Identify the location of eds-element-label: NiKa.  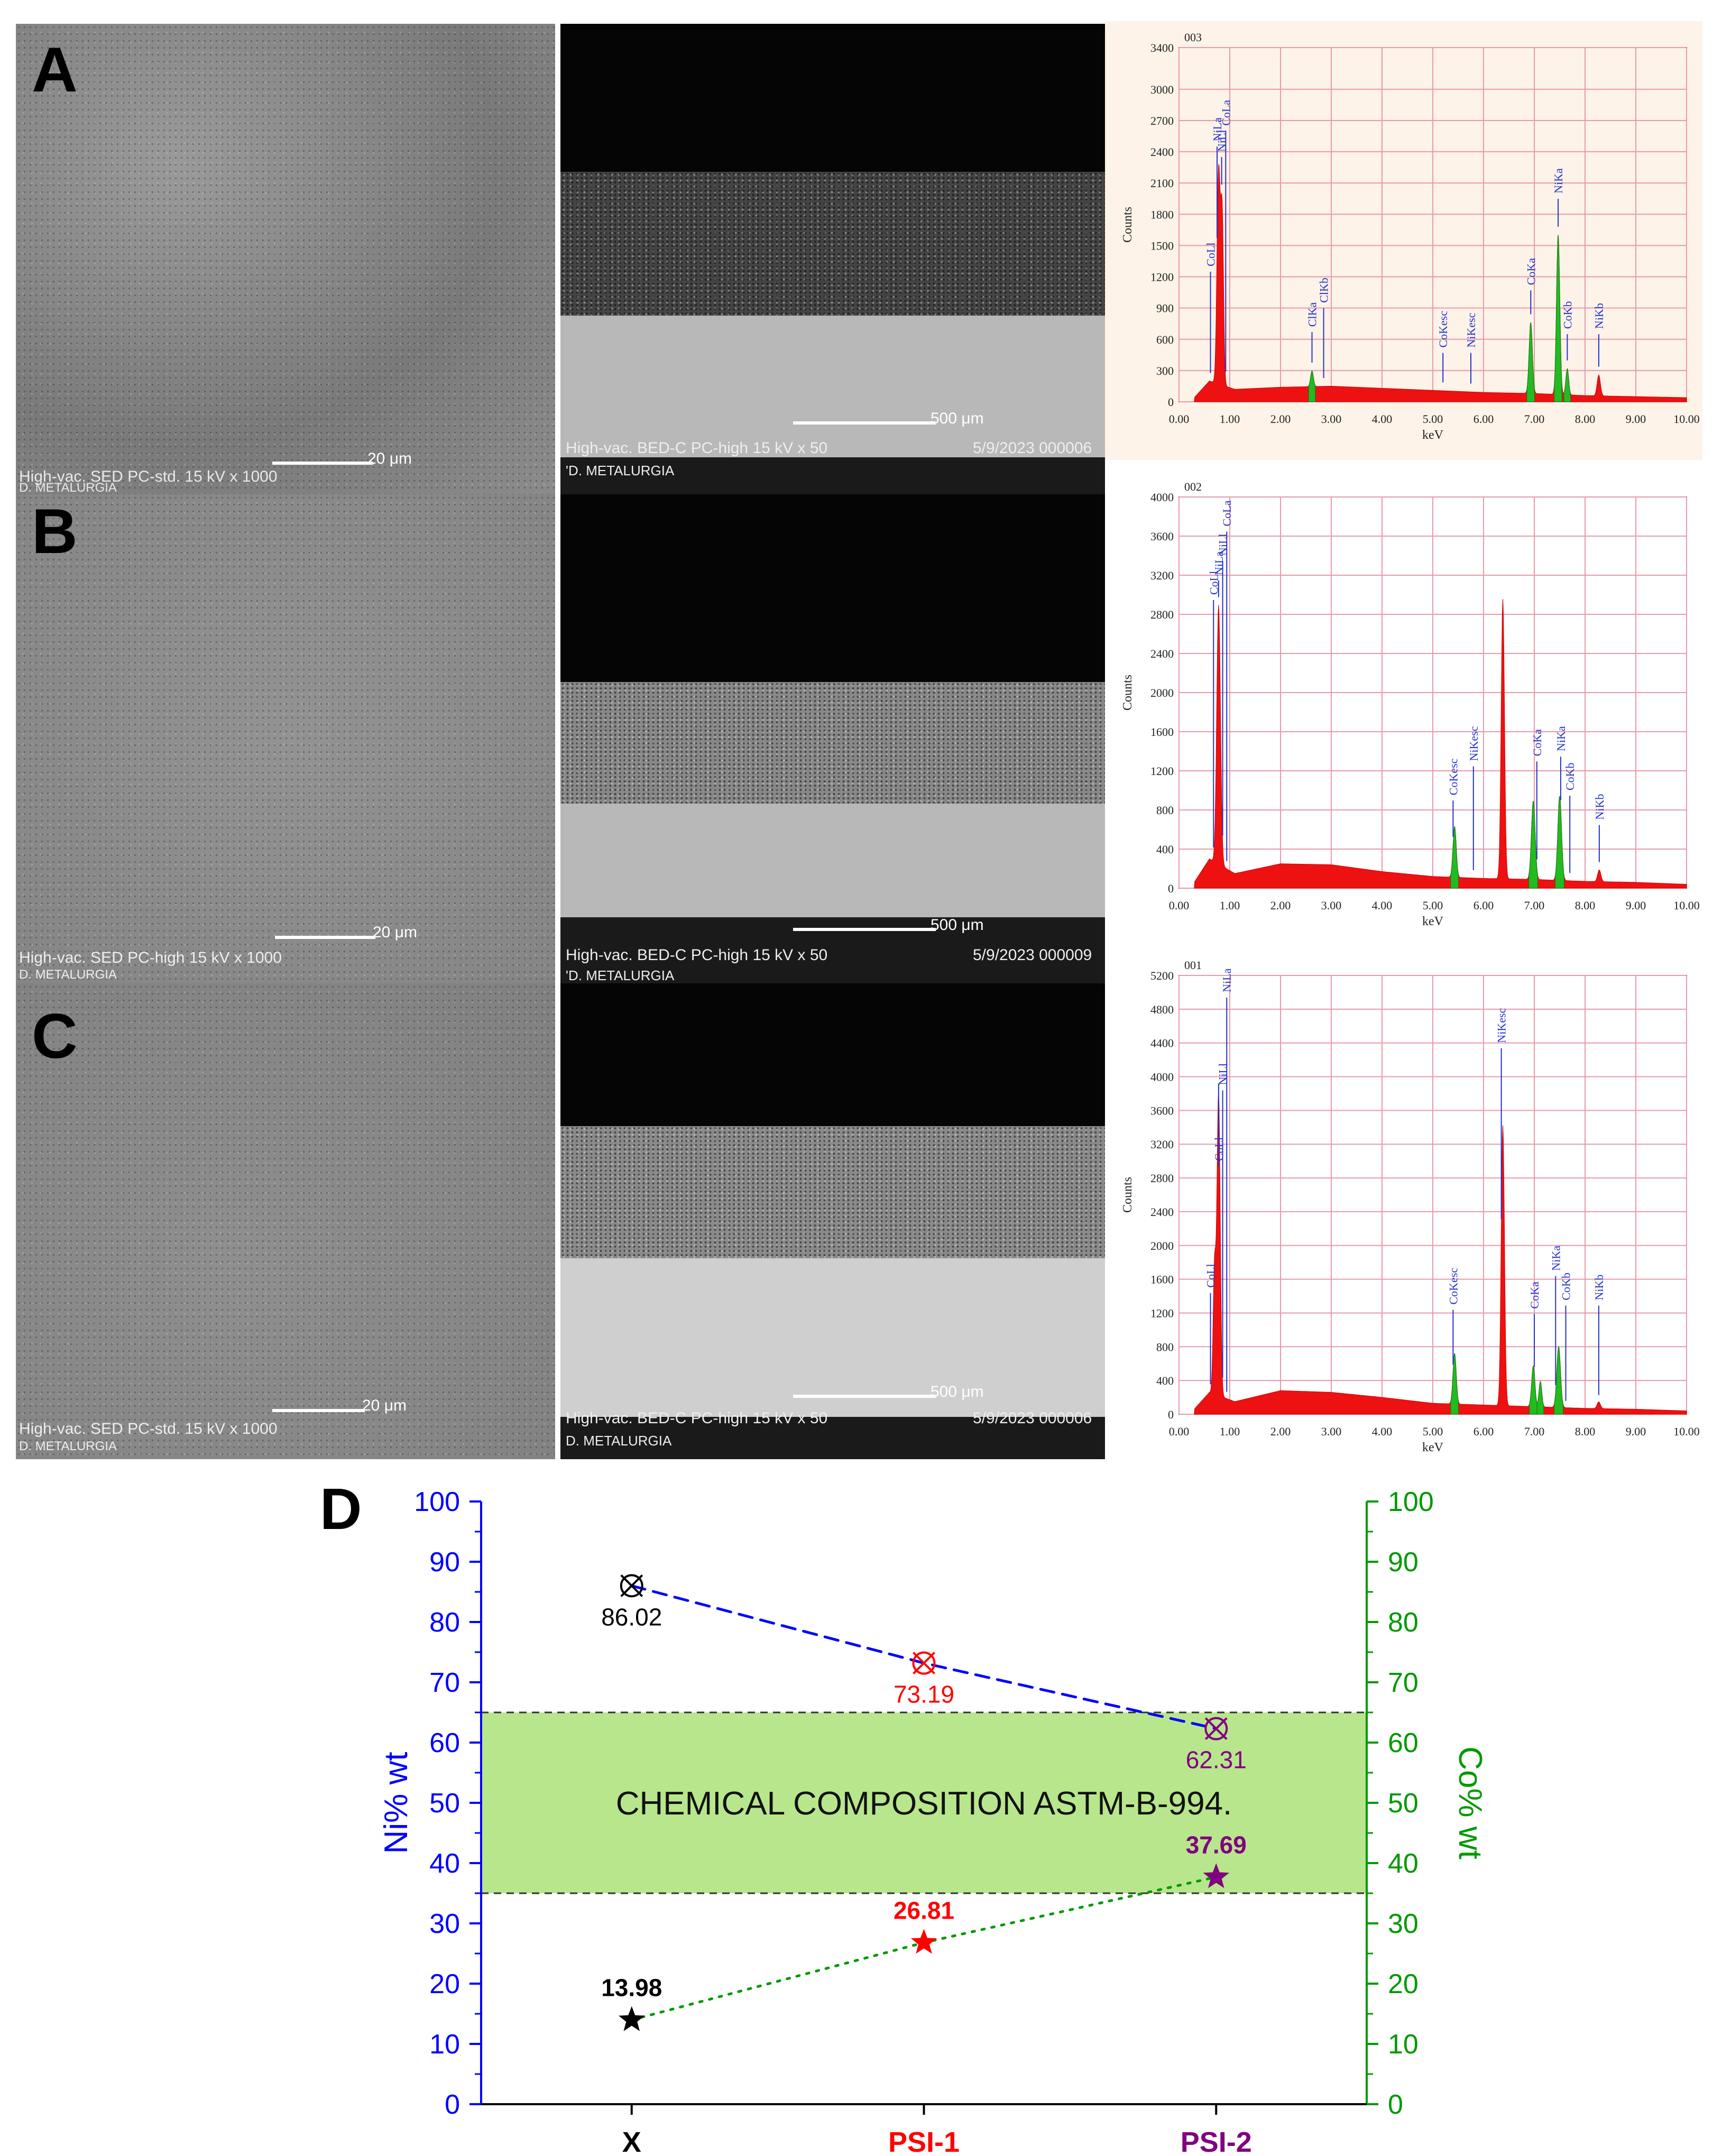
(1561, 738).